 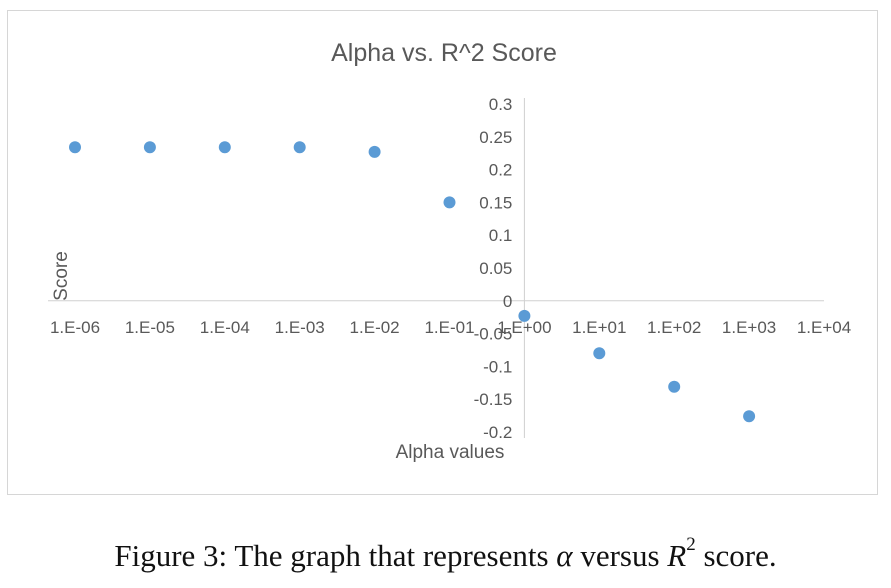 What do you see at coordinates (564, 555) in the screenshot?
I see `caption-alpha-symbol: α` at bounding box center [564, 555].